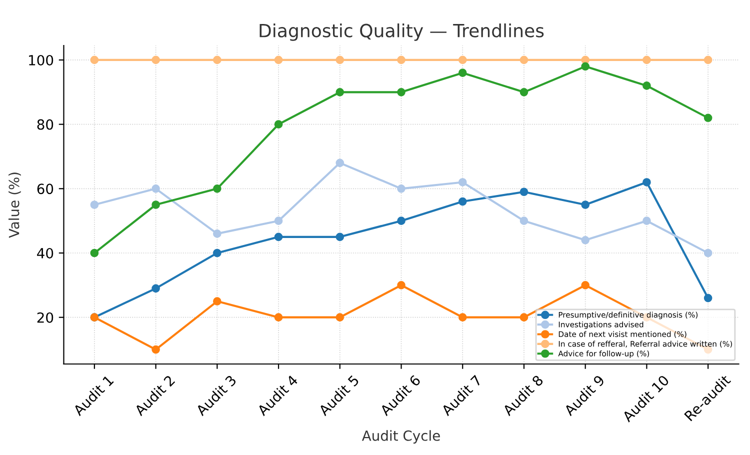  Describe the element at coordinates (402, 32) in the screenshot. I see `chart-title: Diagnostic Quality — Trendlines` at that location.